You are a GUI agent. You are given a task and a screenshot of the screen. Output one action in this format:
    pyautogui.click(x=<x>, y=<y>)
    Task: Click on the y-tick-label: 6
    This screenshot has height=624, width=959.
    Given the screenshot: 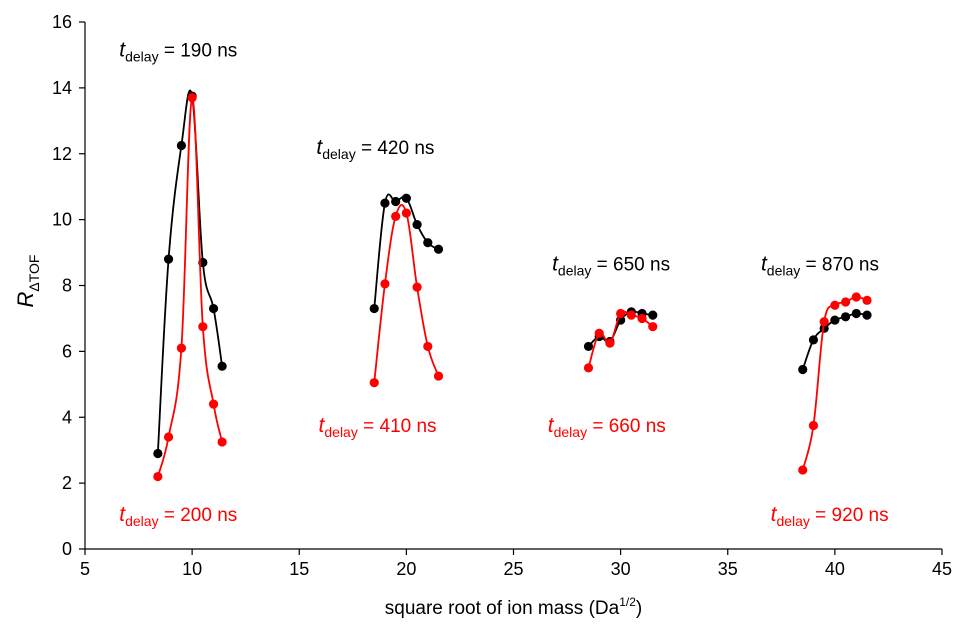 What is the action you would take?
    pyautogui.click(x=67, y=351)
    